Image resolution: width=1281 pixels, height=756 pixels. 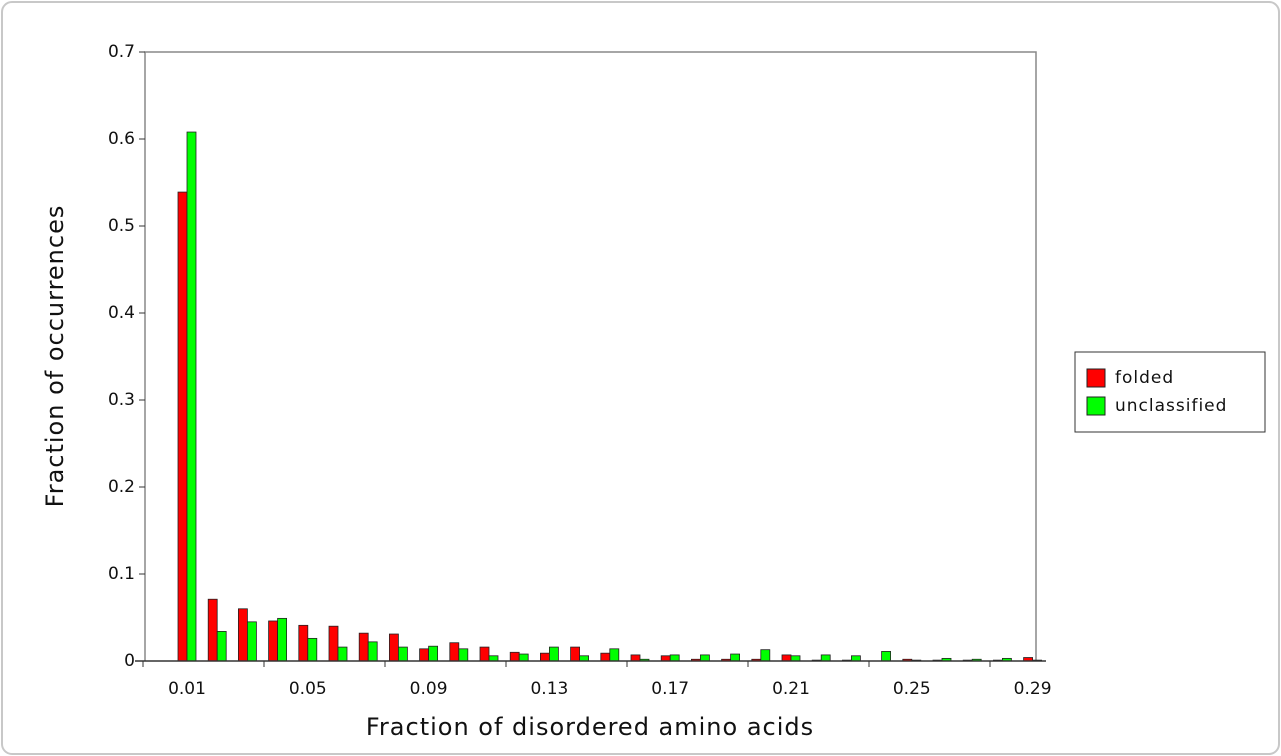 What do you see at coordinates (121, 574) in the screenshot?
I see `y-tick-label: 0.1` at bounding box center [121, 574].